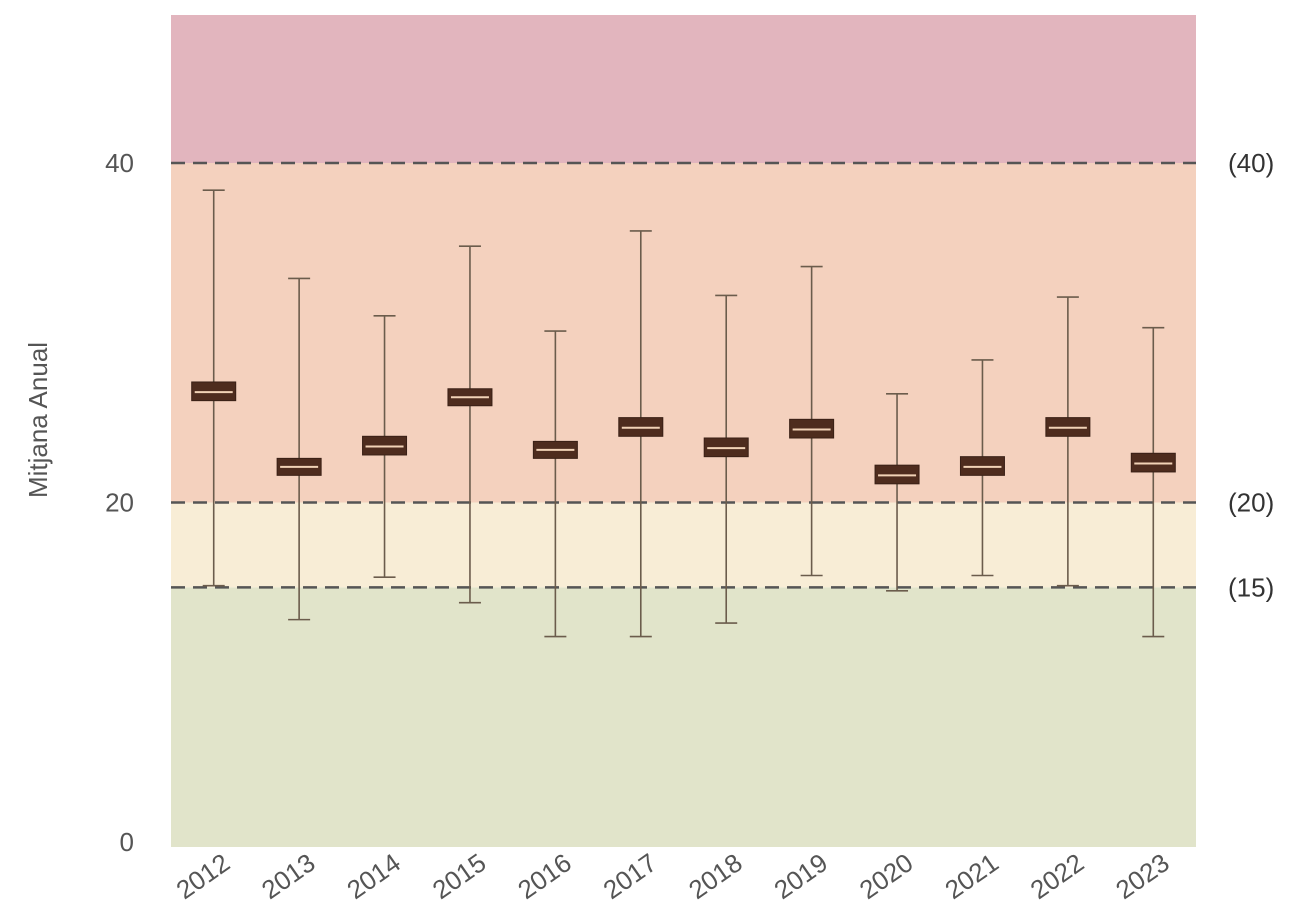  What do you see at coordinates (812, 421) in the screenshot?
I see `box-2019` at bounding box center [812, 421].